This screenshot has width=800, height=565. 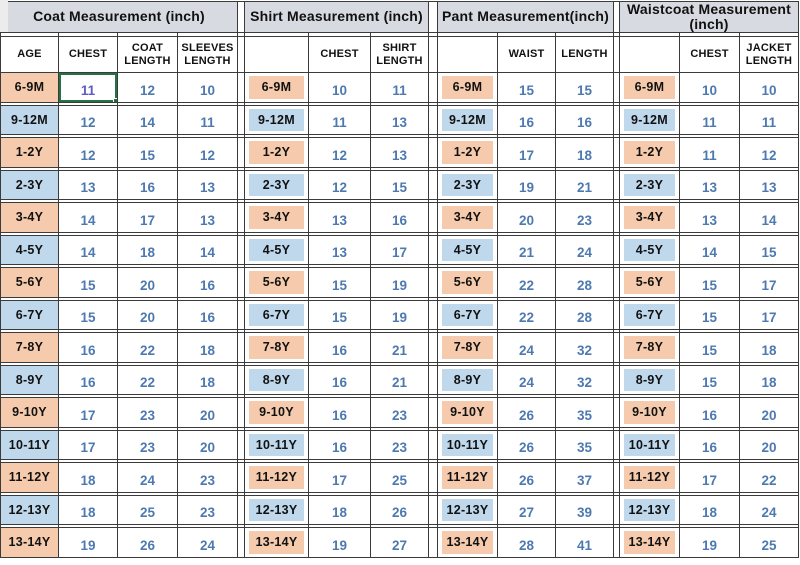 I want to click on measurement-cell-coat: 26, so click(x=147, y=542).